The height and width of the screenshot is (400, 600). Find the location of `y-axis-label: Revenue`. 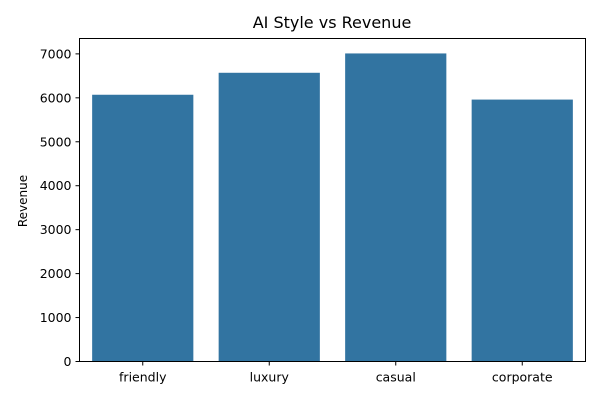

y-axis-label: Revenue is located at coordinates (23, 201).